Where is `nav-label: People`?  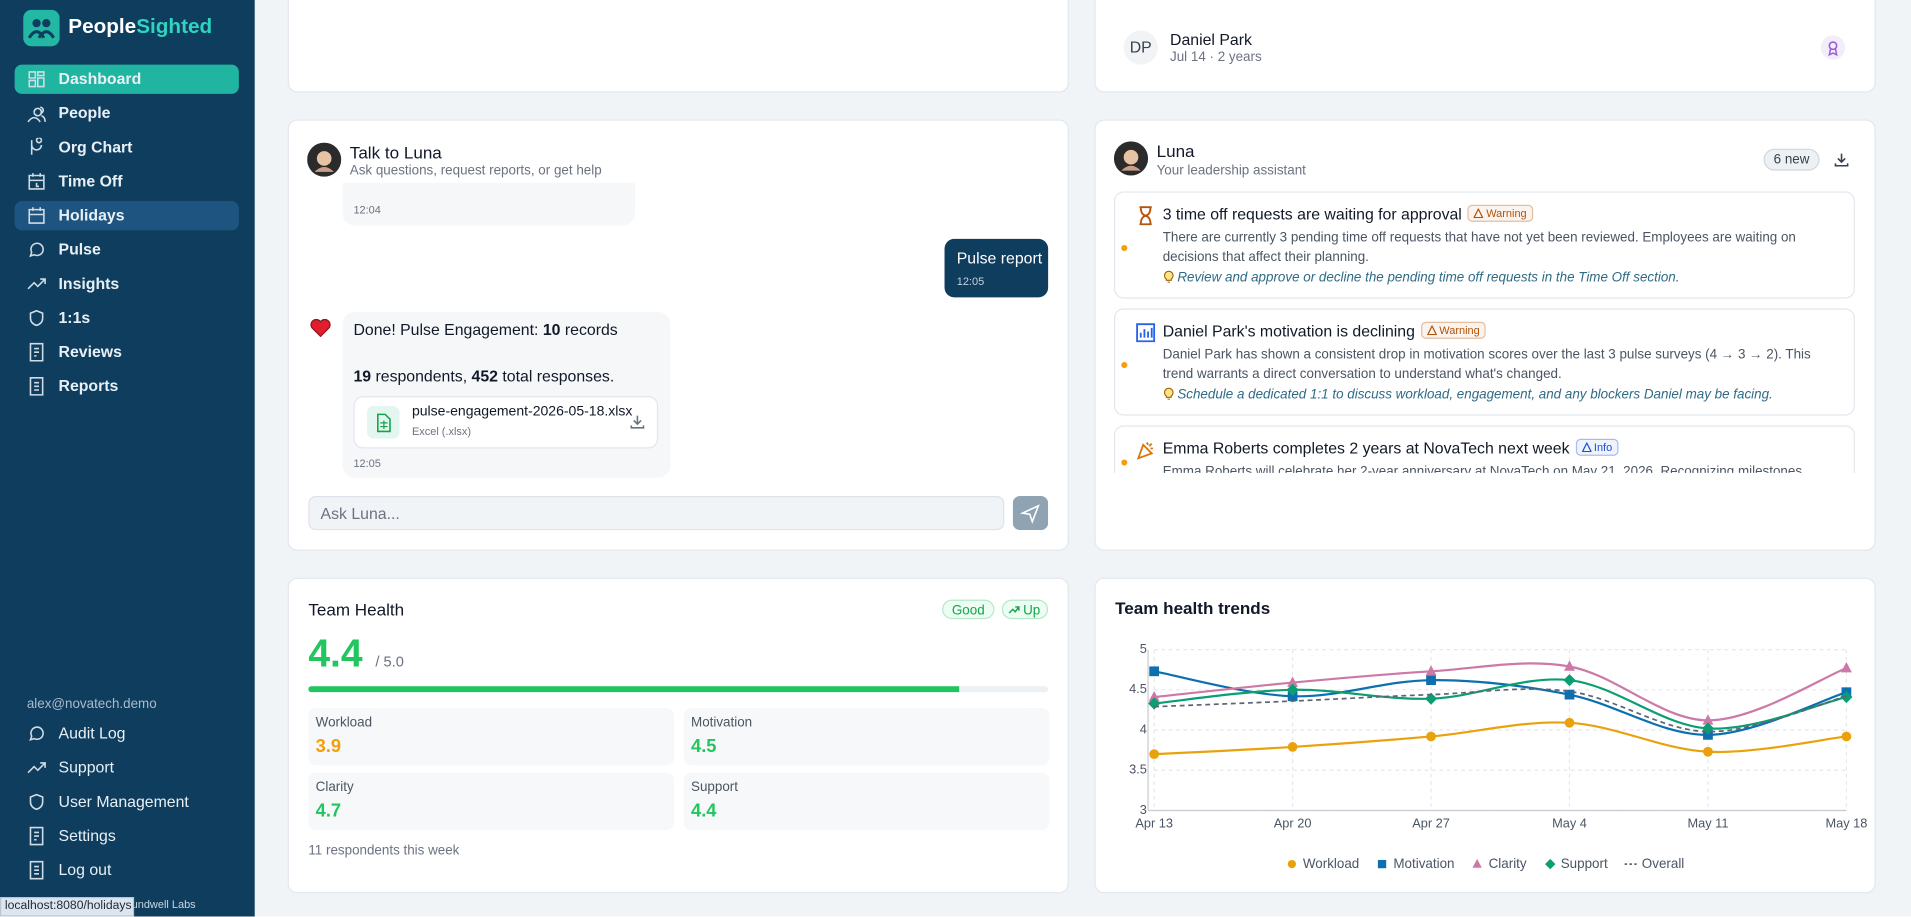
nav-label: People is located at coordinates (84, 112).